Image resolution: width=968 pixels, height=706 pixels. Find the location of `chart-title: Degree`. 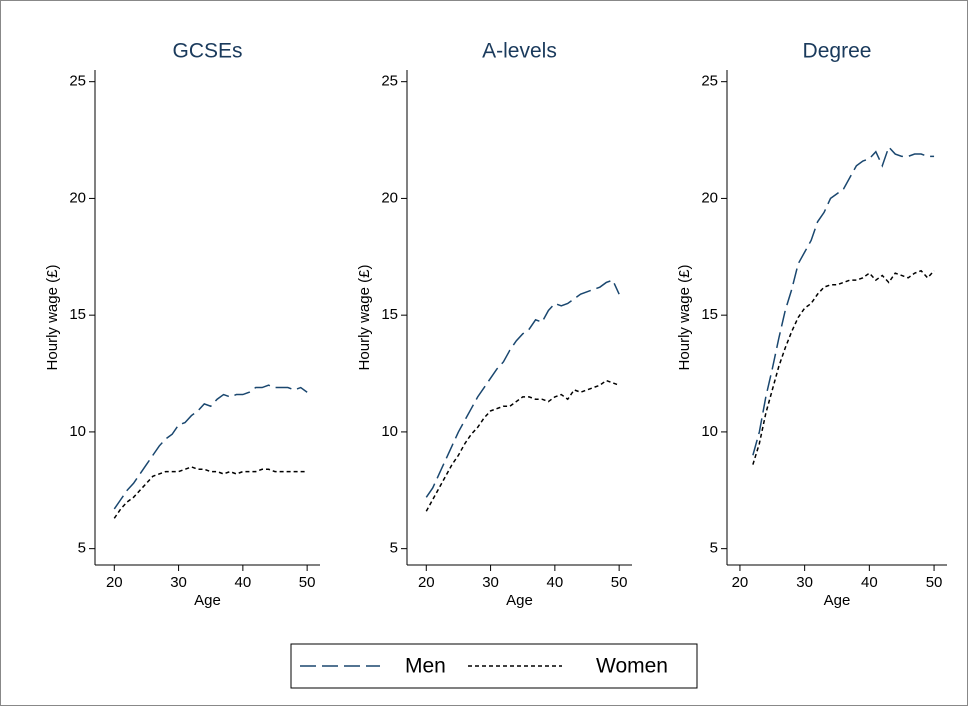

chart-title: Degree is located at coordinates (837, 51).